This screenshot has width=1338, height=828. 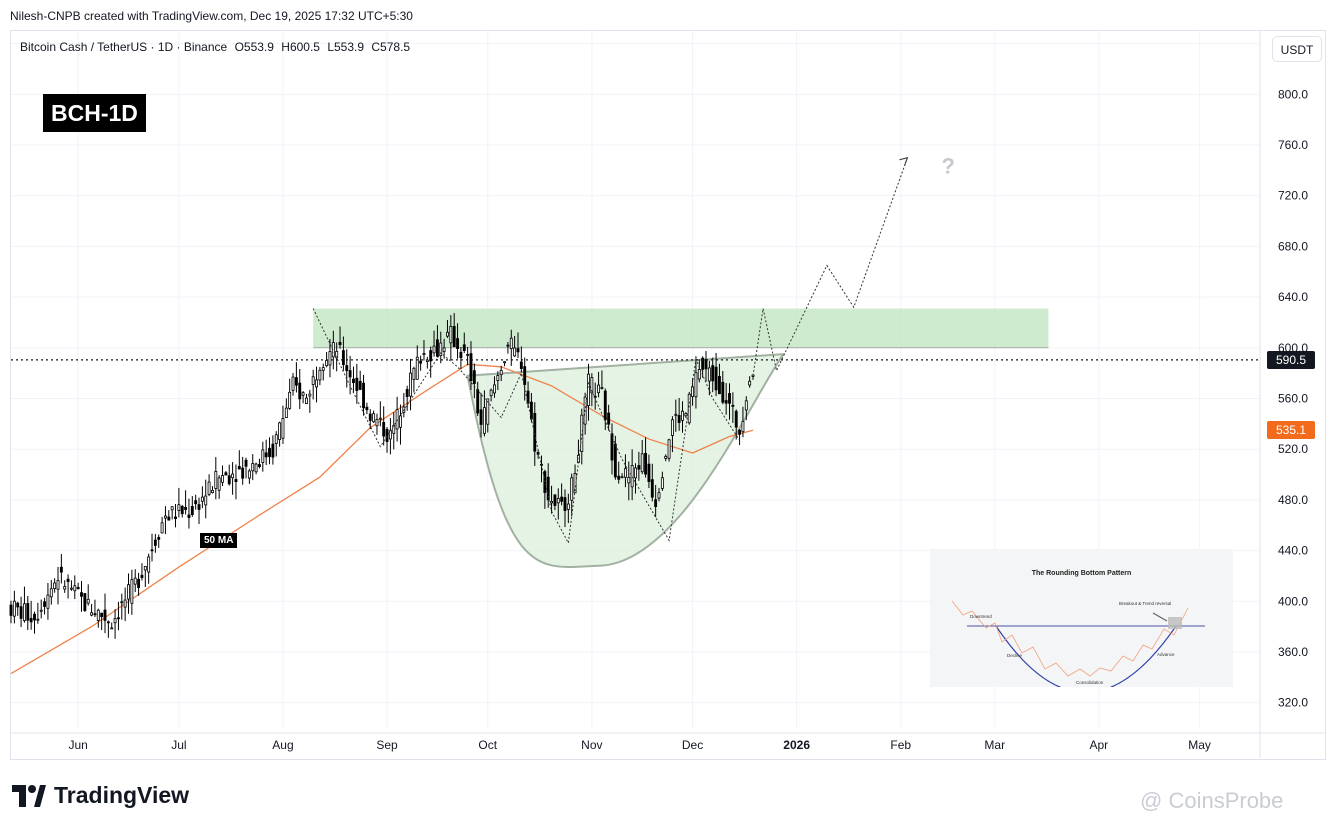 I want to click on x-tick-label: Jun, so click(x=77, y=745).